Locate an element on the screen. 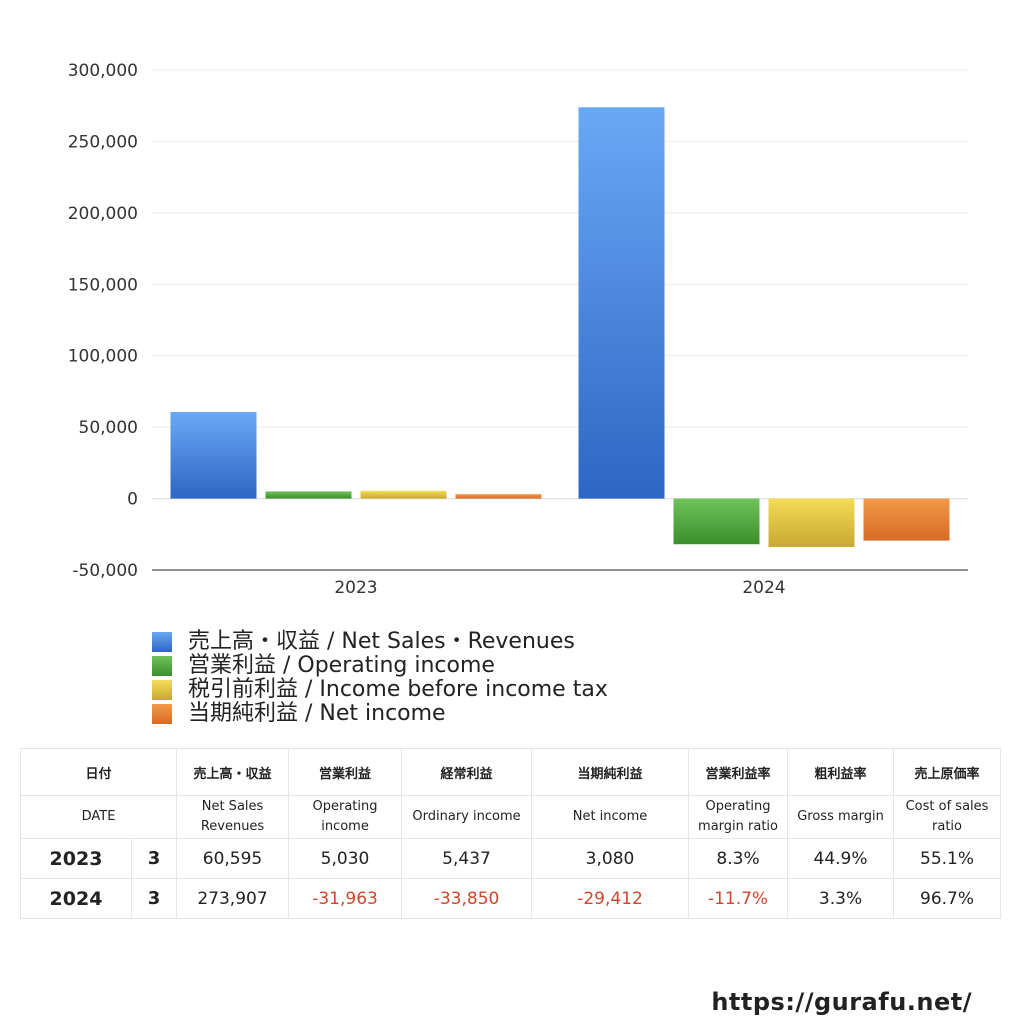  legend-item: 営業利益 / Operating income is located at coordinates (380, 666).